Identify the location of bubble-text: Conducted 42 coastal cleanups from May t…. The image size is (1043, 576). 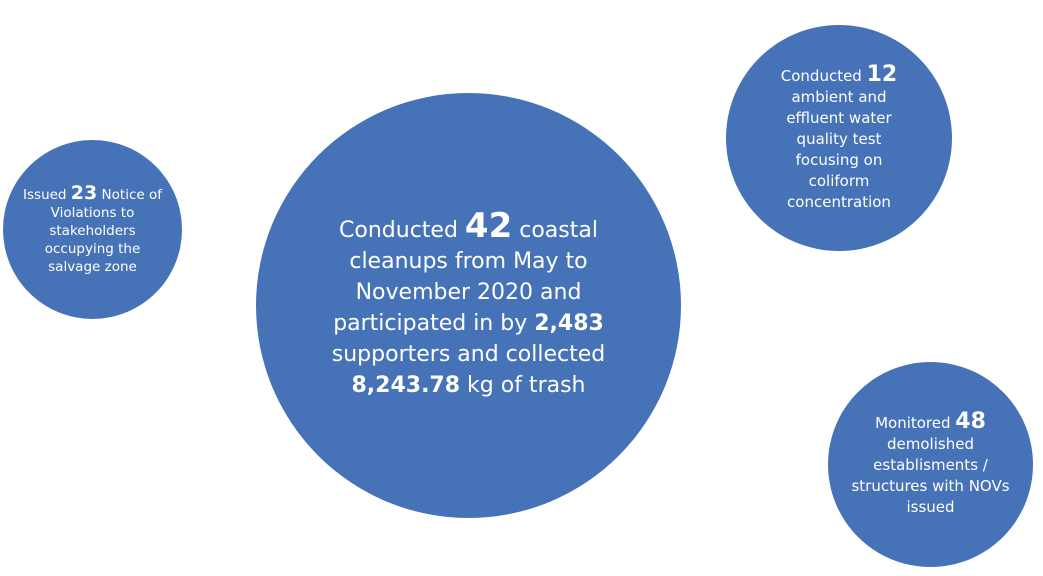
(468, 305).